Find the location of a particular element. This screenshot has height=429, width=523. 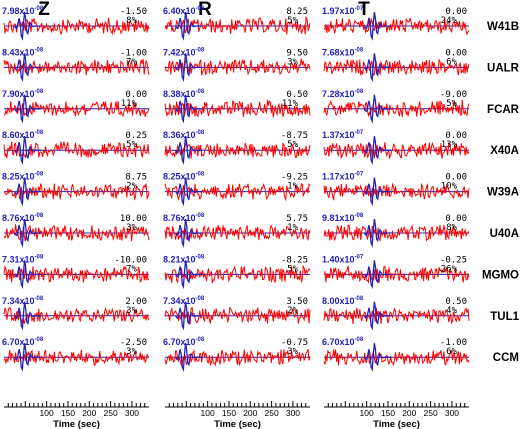

time-shift: -10.00 is located at coordinates (130, 260).